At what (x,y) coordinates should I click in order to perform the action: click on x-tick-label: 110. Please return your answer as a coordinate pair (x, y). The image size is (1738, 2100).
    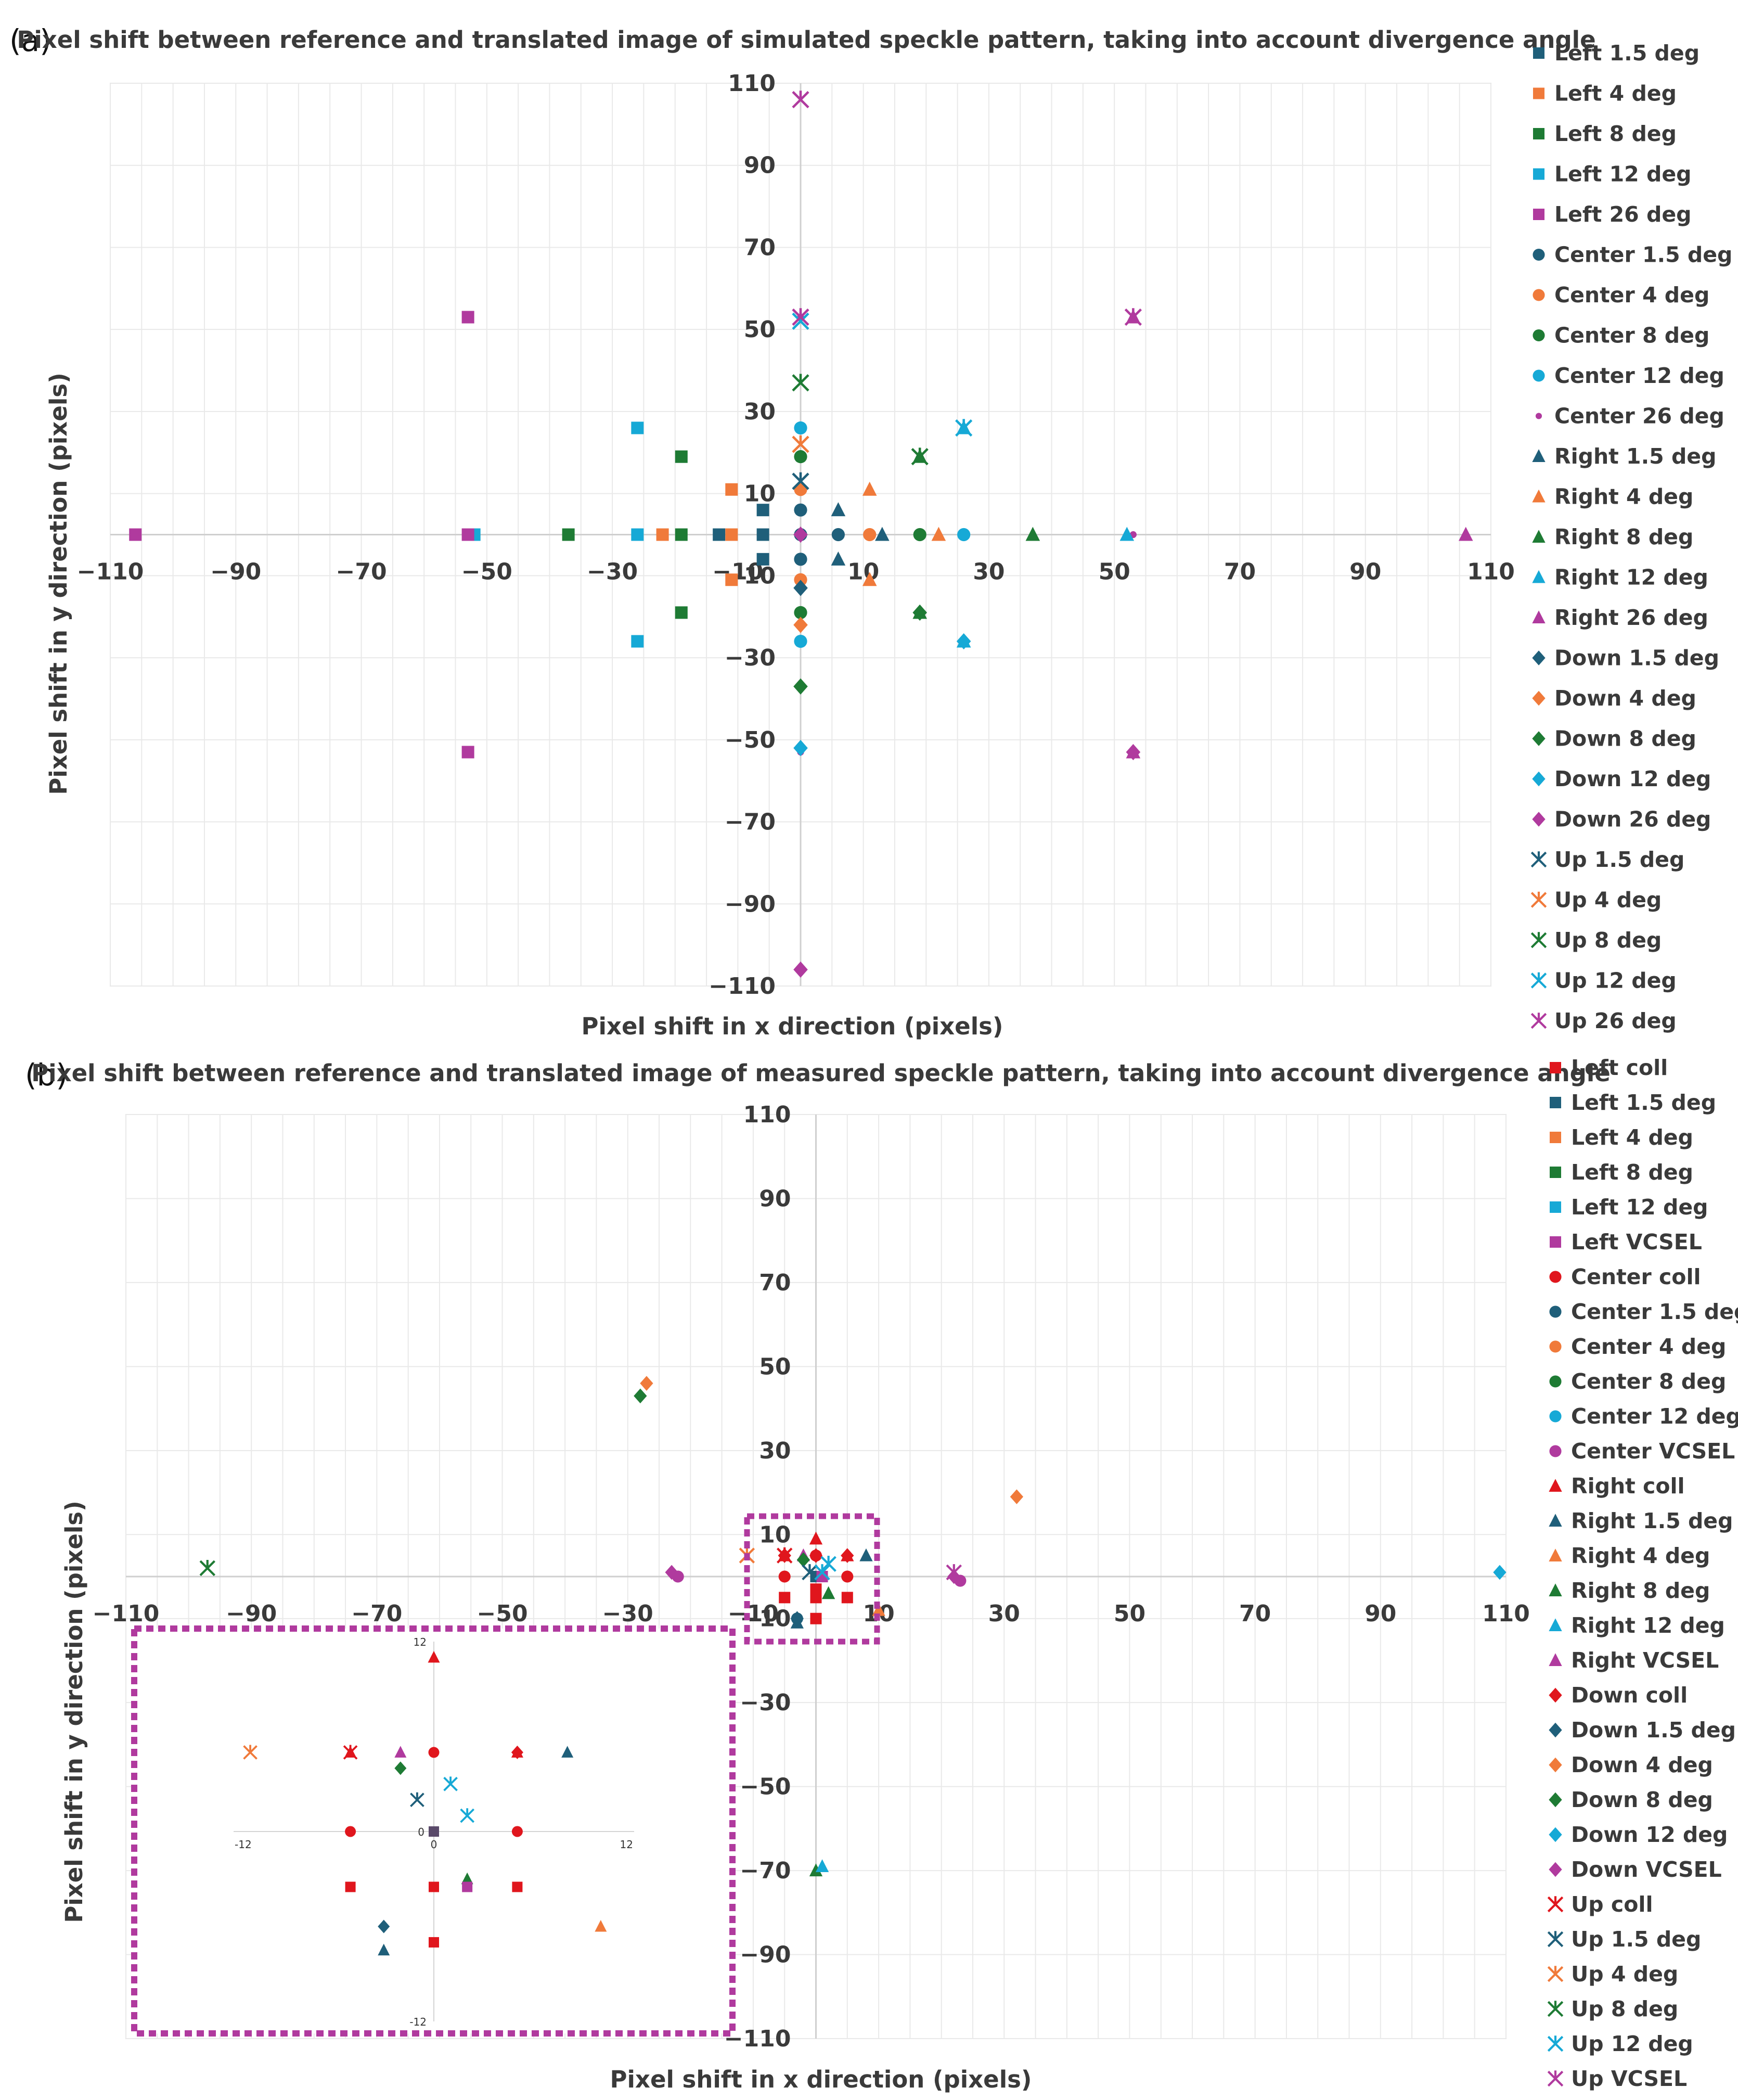
    Looking at the image, I should click on (1506, 1614).